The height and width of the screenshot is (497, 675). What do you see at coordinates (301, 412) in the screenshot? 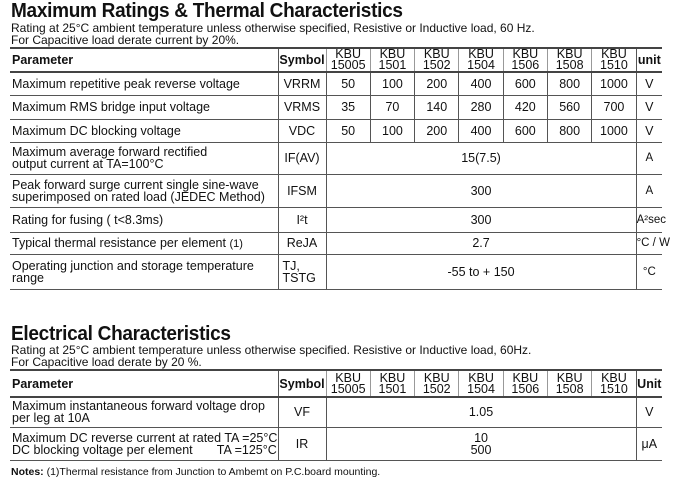
I see `symbol-cell: VF` at bounding box center [301, 412].